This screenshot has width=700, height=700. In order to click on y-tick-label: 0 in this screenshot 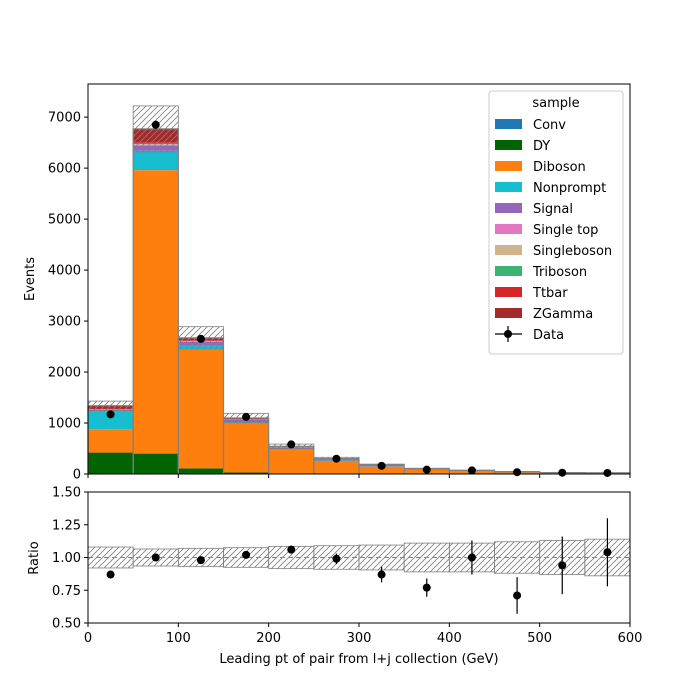, I will do `click(77, 475)`.